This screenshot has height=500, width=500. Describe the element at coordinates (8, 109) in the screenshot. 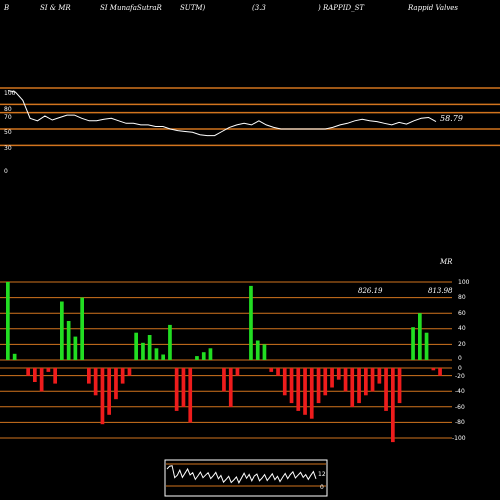

I see `rsi-tick-80: 80` at that location.